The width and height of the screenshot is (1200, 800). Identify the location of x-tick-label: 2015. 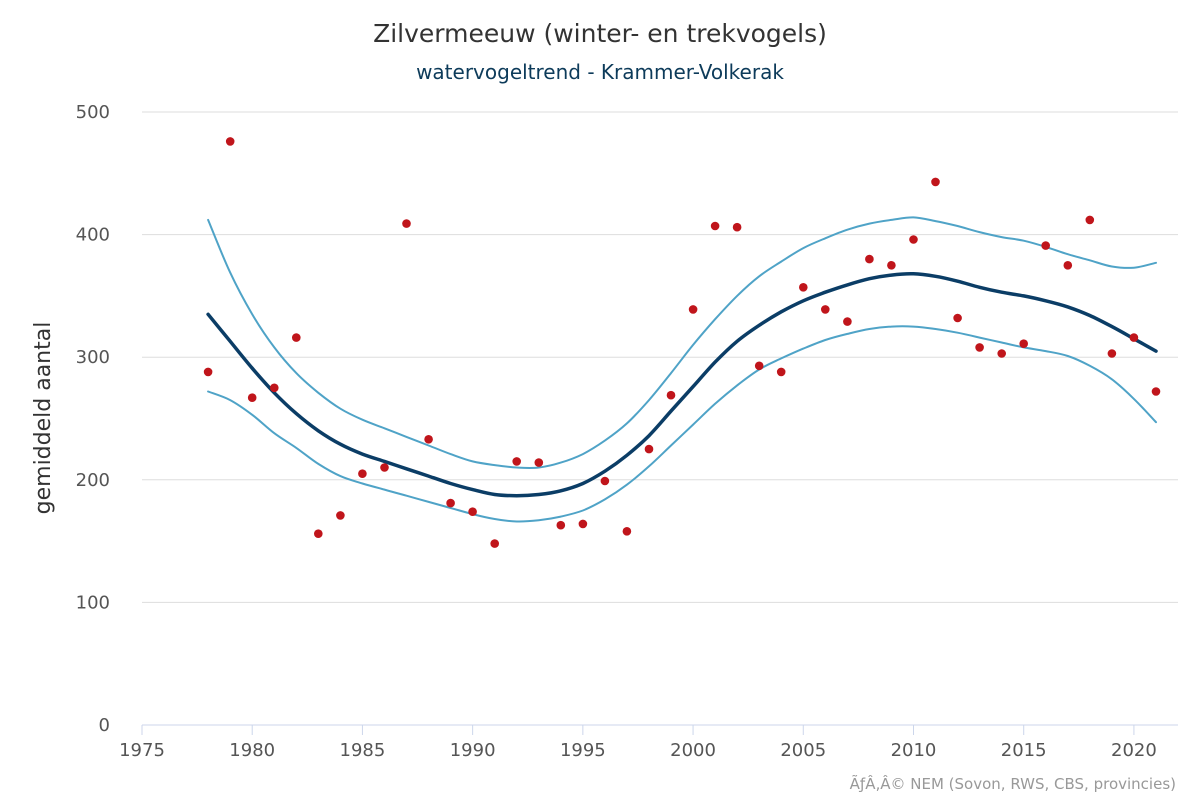
(1024, 750).